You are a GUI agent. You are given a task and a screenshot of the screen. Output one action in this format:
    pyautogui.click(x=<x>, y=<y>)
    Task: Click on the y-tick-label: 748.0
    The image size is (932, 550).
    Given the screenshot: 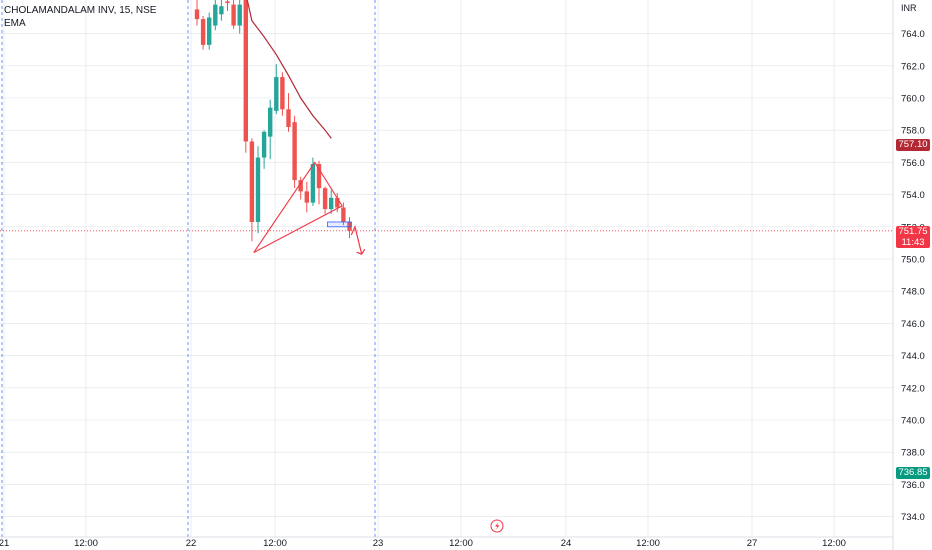 What is the action you would take?
    pyautogui.click(x=913, y=292)
    